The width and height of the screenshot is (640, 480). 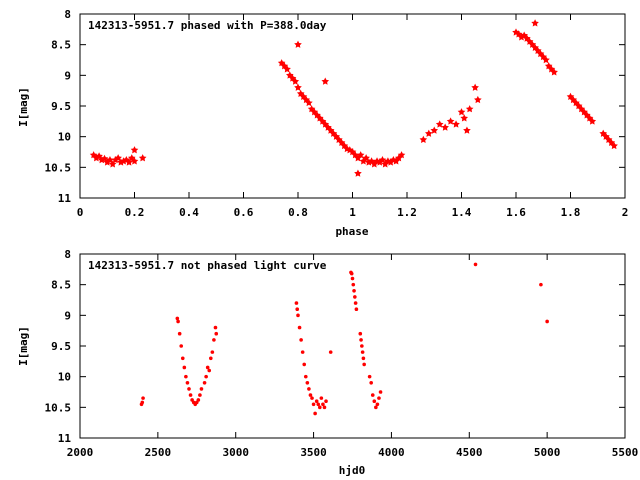 I want to click on y-tick-label: 9.5, so click(x=61, y=106).